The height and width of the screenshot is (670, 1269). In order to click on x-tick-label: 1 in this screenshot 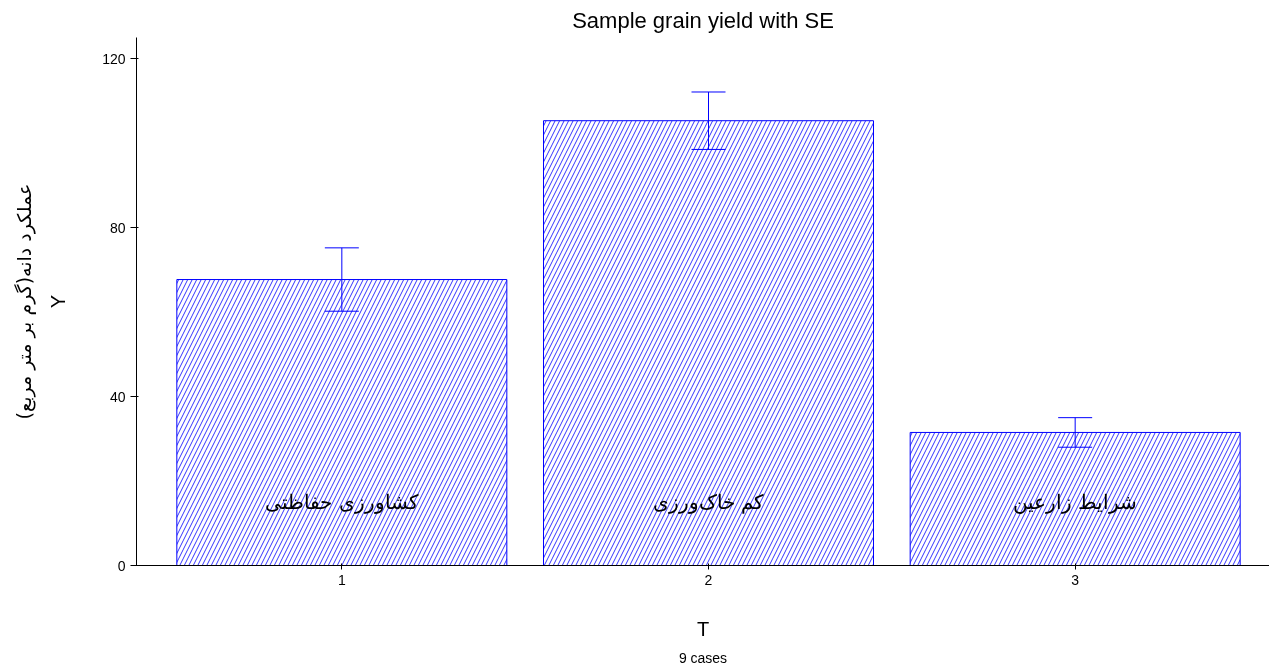, I will do `click(341, 579)`.